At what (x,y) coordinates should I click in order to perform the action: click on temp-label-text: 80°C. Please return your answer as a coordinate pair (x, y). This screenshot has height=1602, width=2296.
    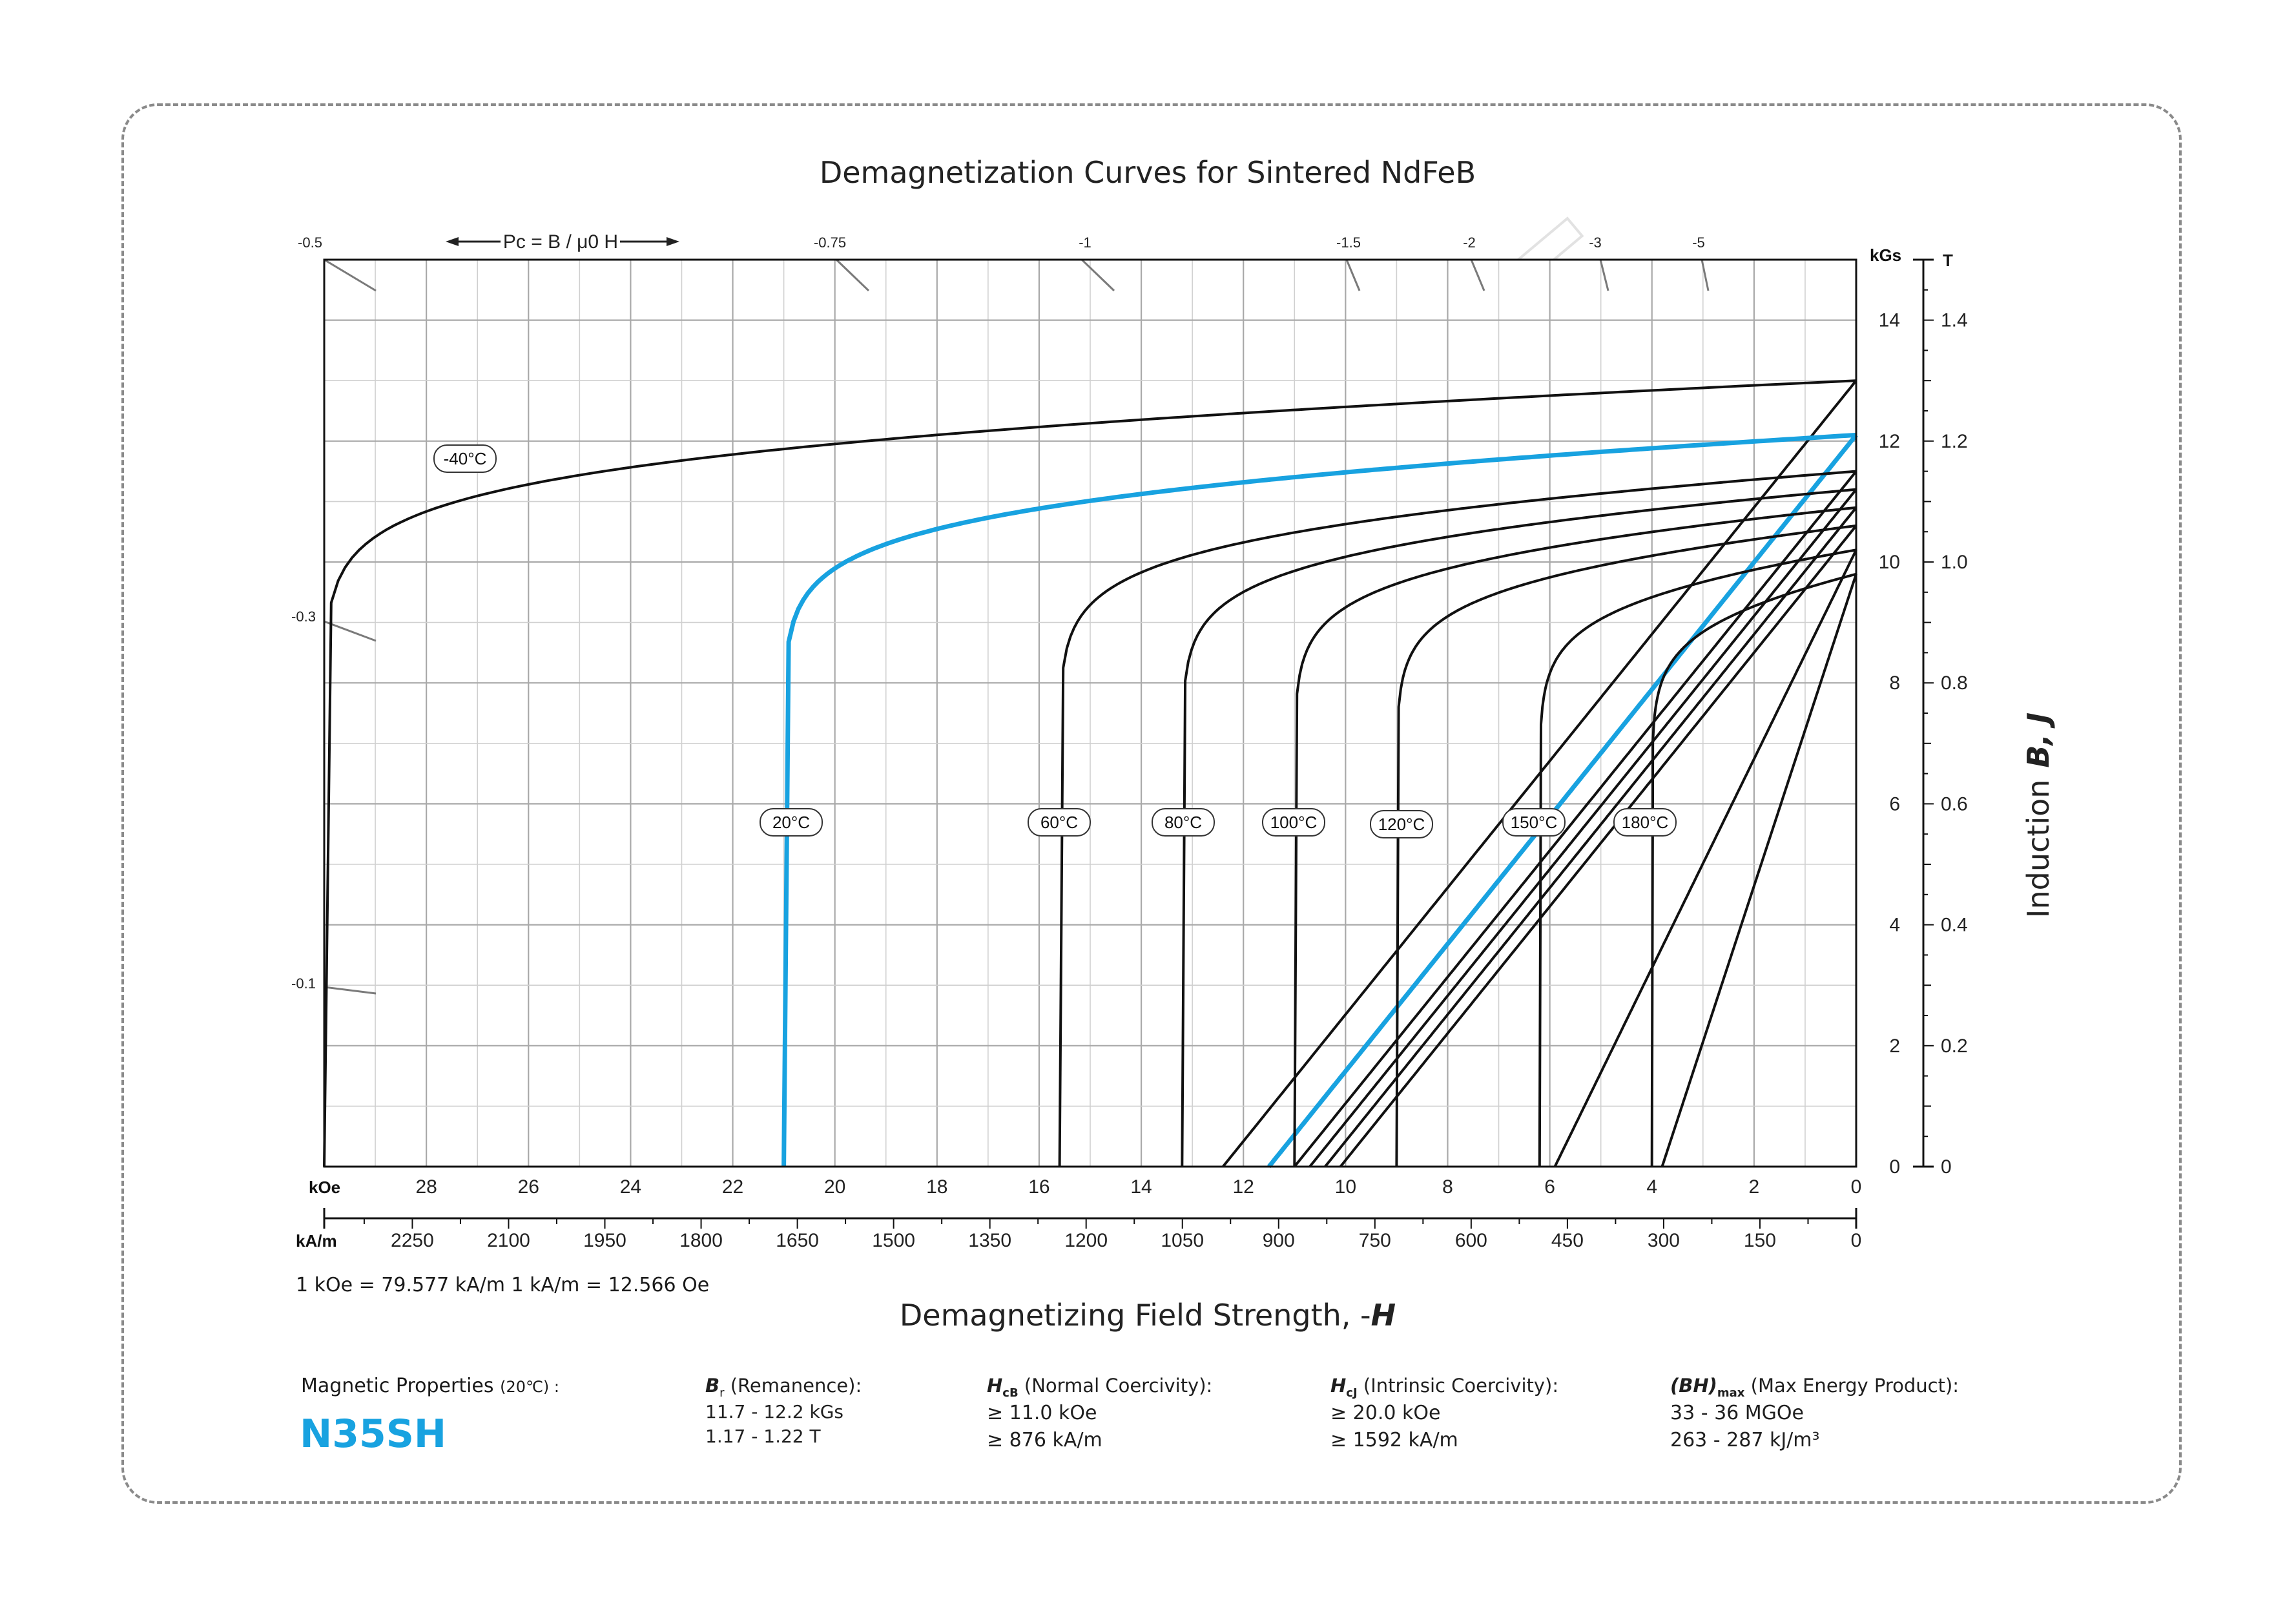
    Looking at the image, I should click on (1183, 823).